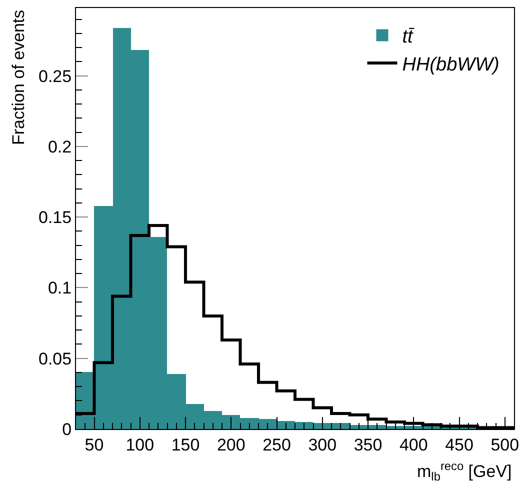  What do you see at coordinates (55, 218) in the screenshot?
I see `y-tick-label: 0.15` at bounding box center [55, 218].